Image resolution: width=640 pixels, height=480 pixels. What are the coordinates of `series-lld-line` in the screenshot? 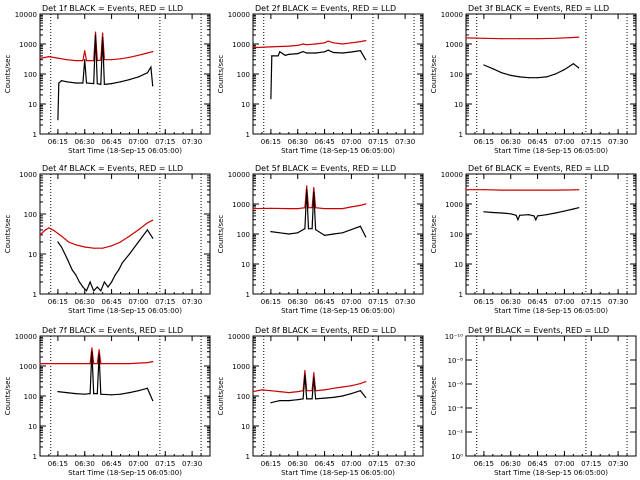 It's located at (96, 356).